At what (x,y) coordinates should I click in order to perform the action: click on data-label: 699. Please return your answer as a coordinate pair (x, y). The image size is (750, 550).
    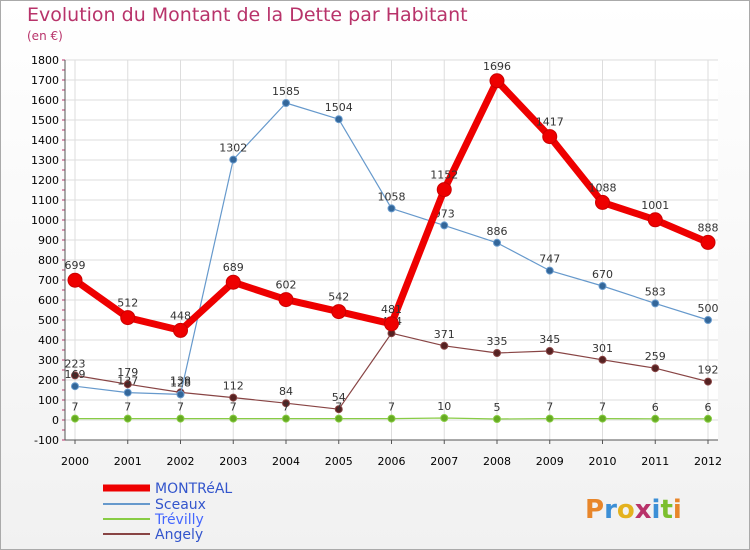
    Looking at the image, I should click on (75, 265).